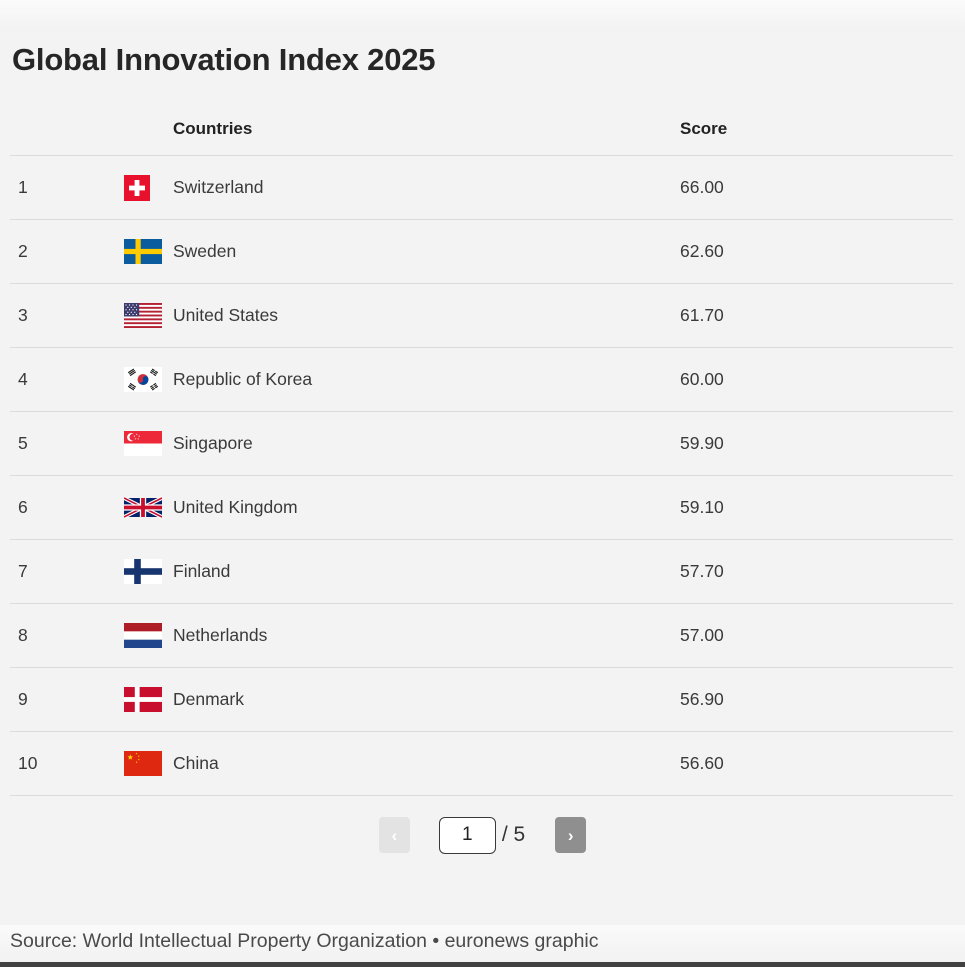 Image resolution: width=965 pixels, height=967 pixels. Describe the element at coordinates (482, 964) in the screenshot. I see `bottom-strip` at that location.